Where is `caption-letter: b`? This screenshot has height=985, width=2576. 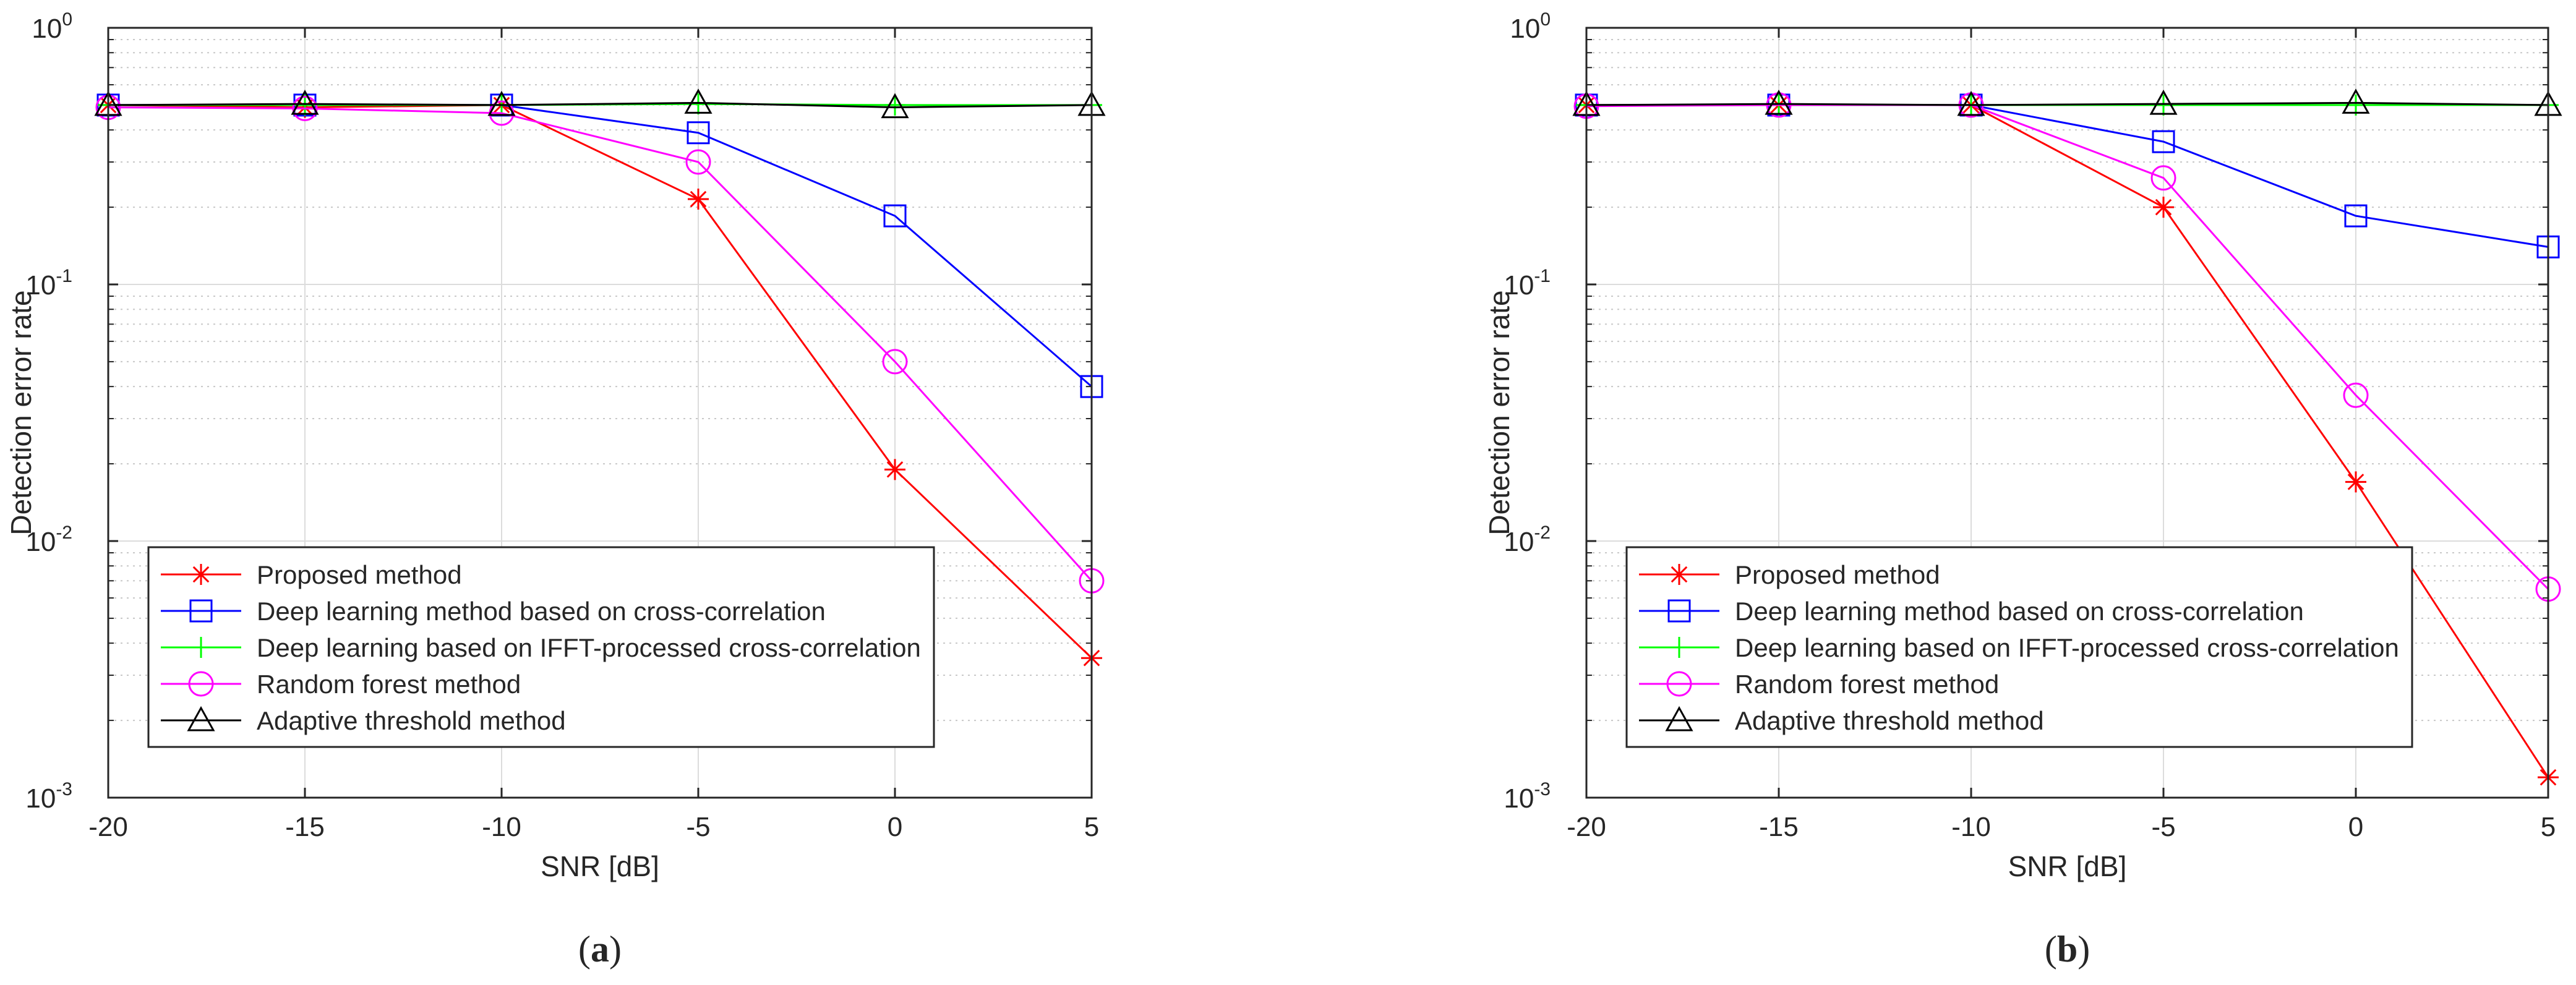 caption-letter: b is located at coordinates (2067, 949).